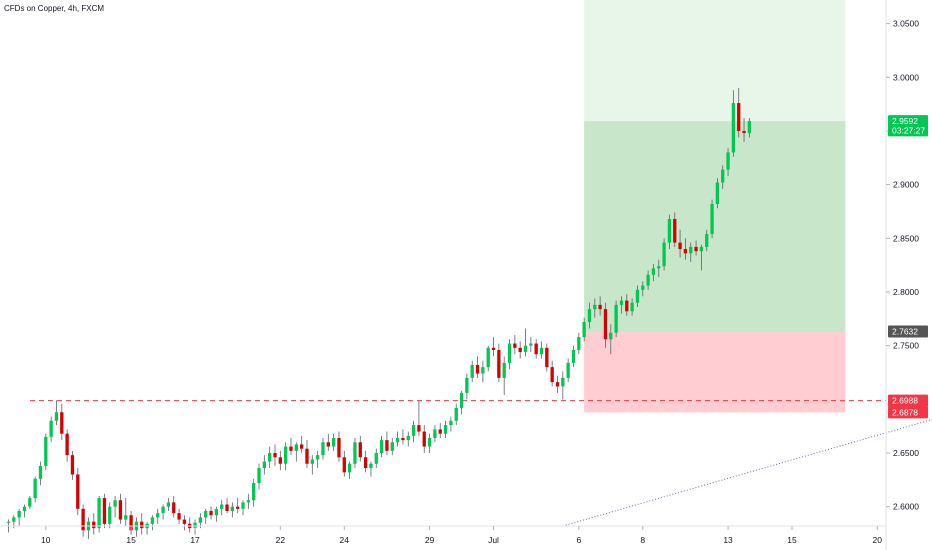  I want to click on price-tick-label: 2.9000, so click(906, 185).